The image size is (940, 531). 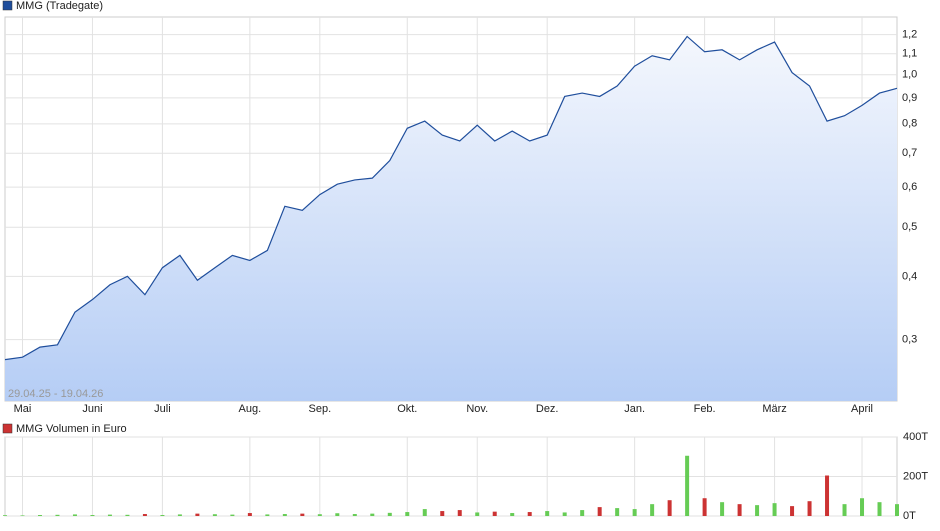 What do you see at coordinates (320, 409) in the screenshot?
I see `x-tick-label: Sep.` at bounding box center [320, 409].